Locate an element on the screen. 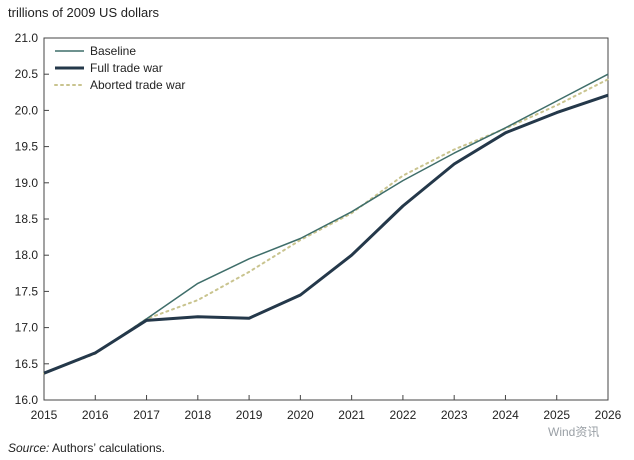 The width and height of the screenshot is (634, 460). legend-label: Baseline is located at coordinates (113, 51).